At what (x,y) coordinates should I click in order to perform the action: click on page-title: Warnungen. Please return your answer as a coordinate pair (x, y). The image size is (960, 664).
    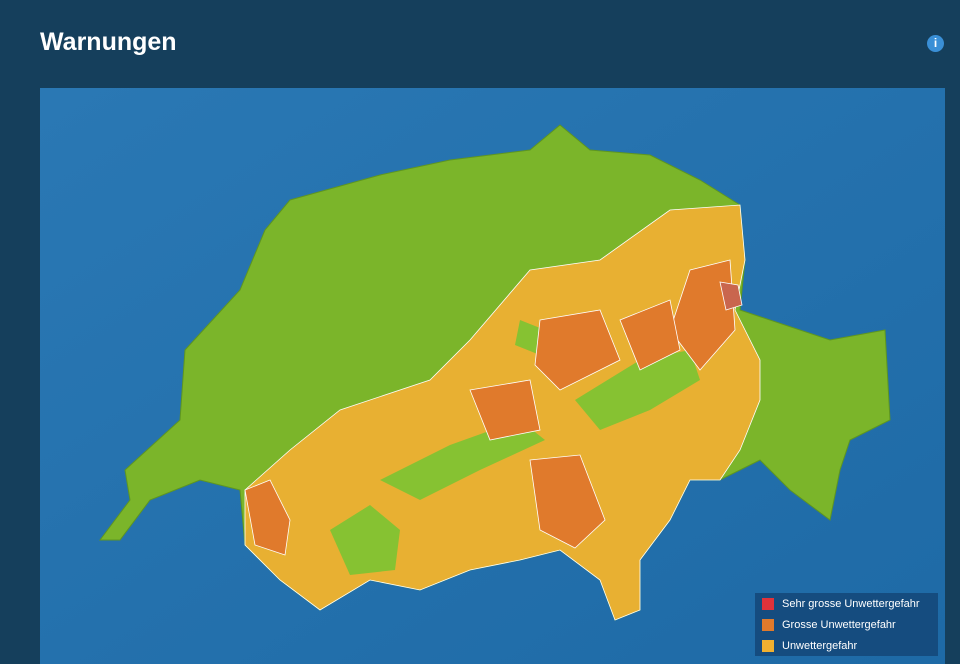
    Looking at the image, I should click on (108, 42).